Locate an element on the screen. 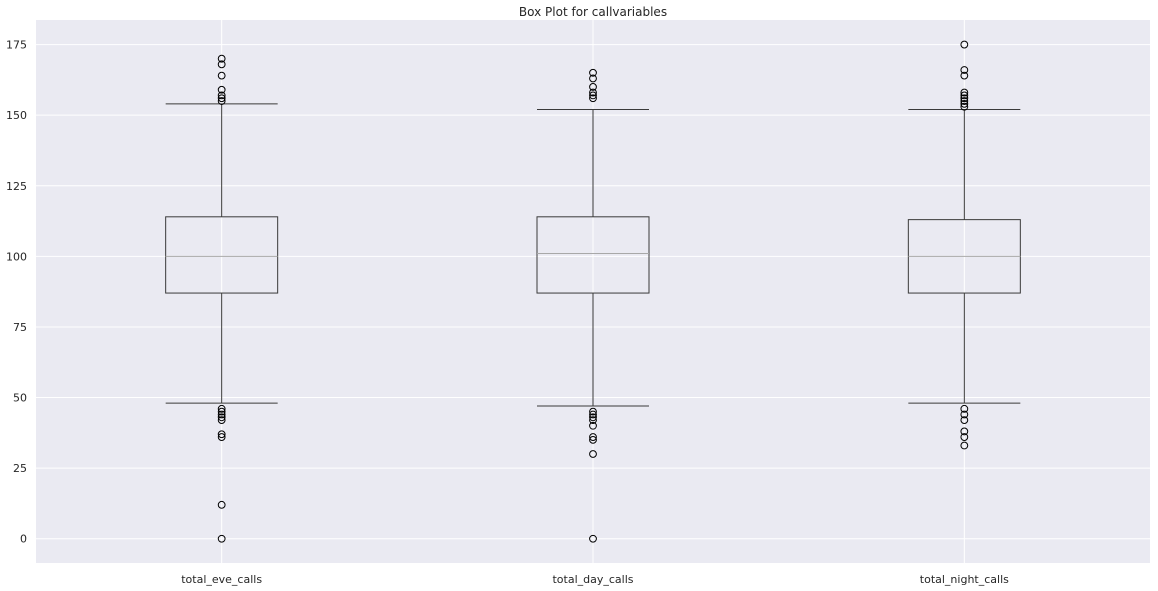 The height and width of the screenshot is (591, 1158). y-tick-label: 125 is located at coordinates (16, 186).